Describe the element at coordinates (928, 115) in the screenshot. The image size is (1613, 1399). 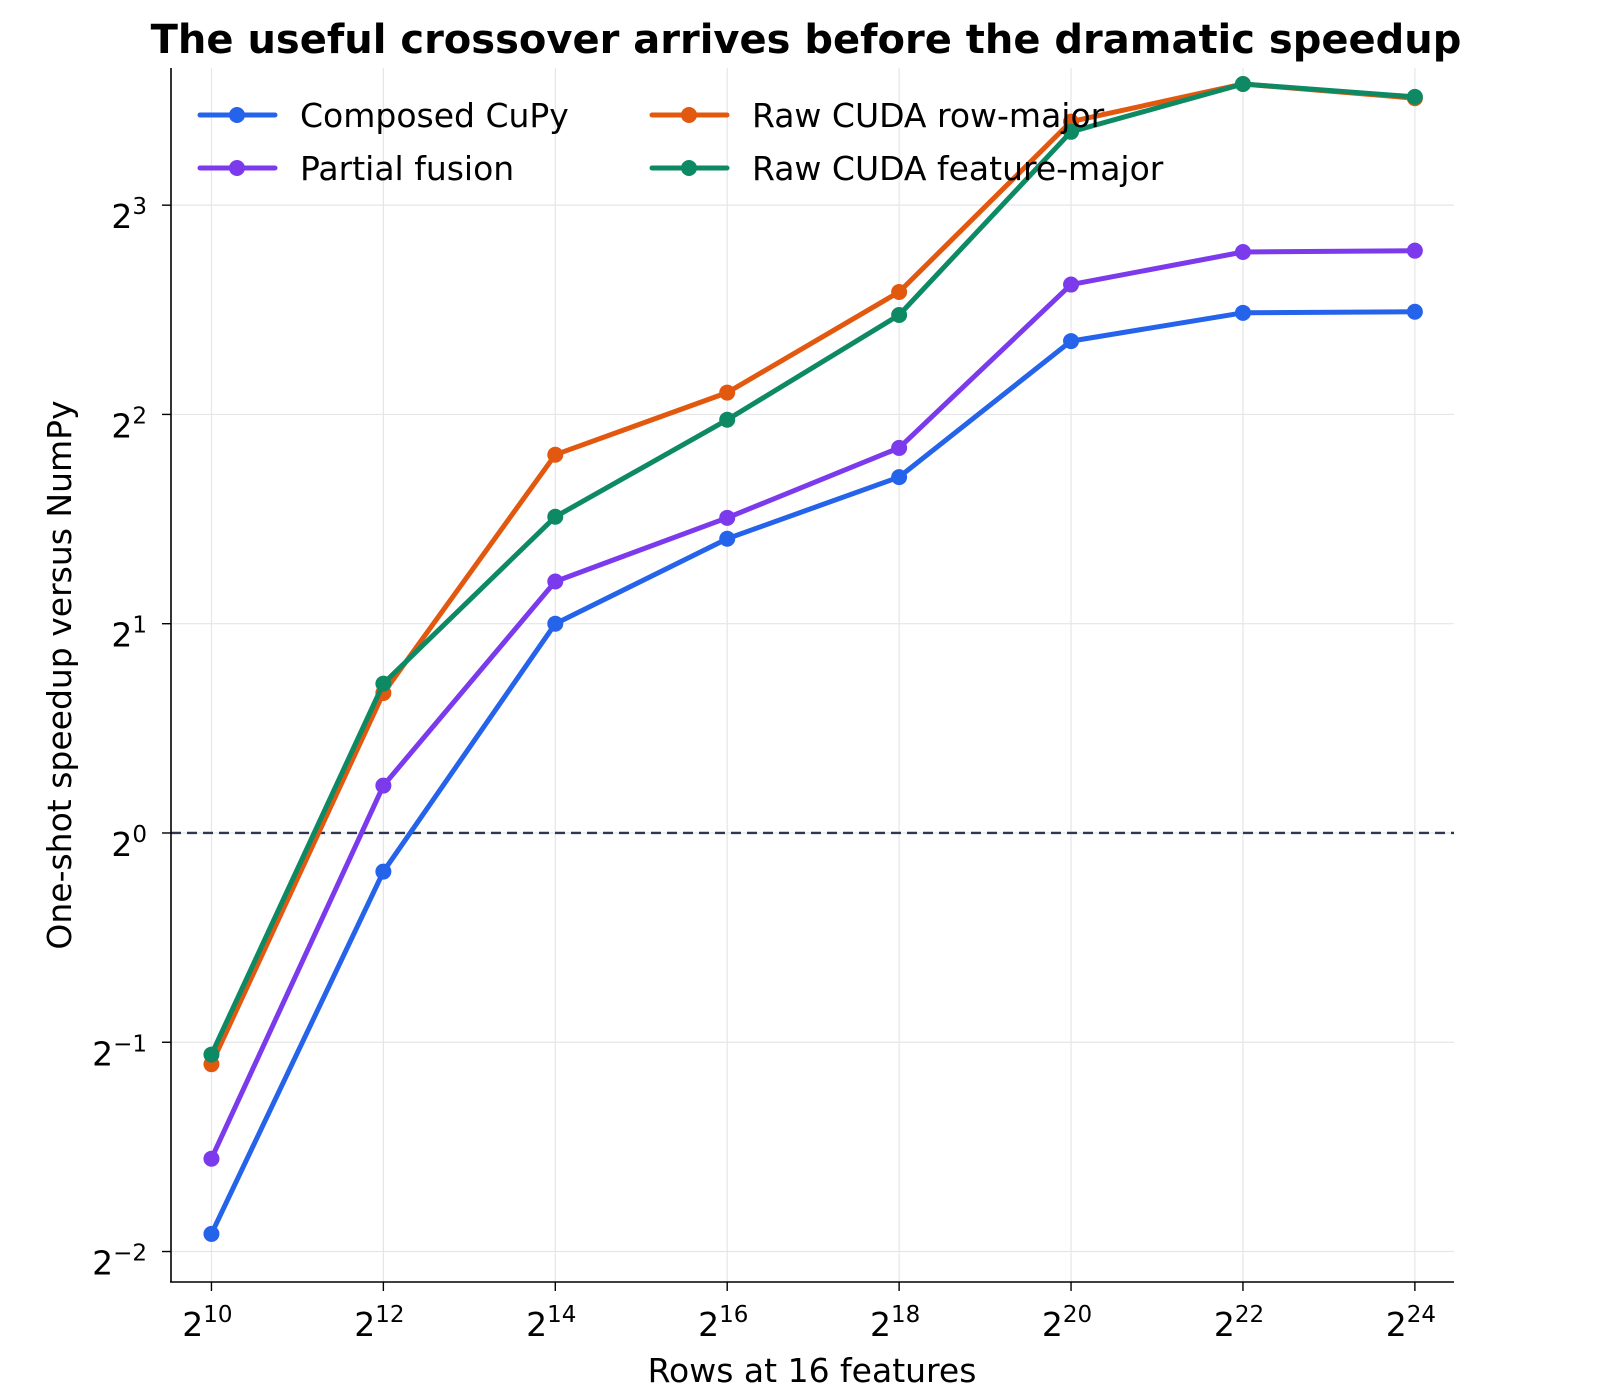
I see `legend-label: Raw CUDA row-major` at that location.